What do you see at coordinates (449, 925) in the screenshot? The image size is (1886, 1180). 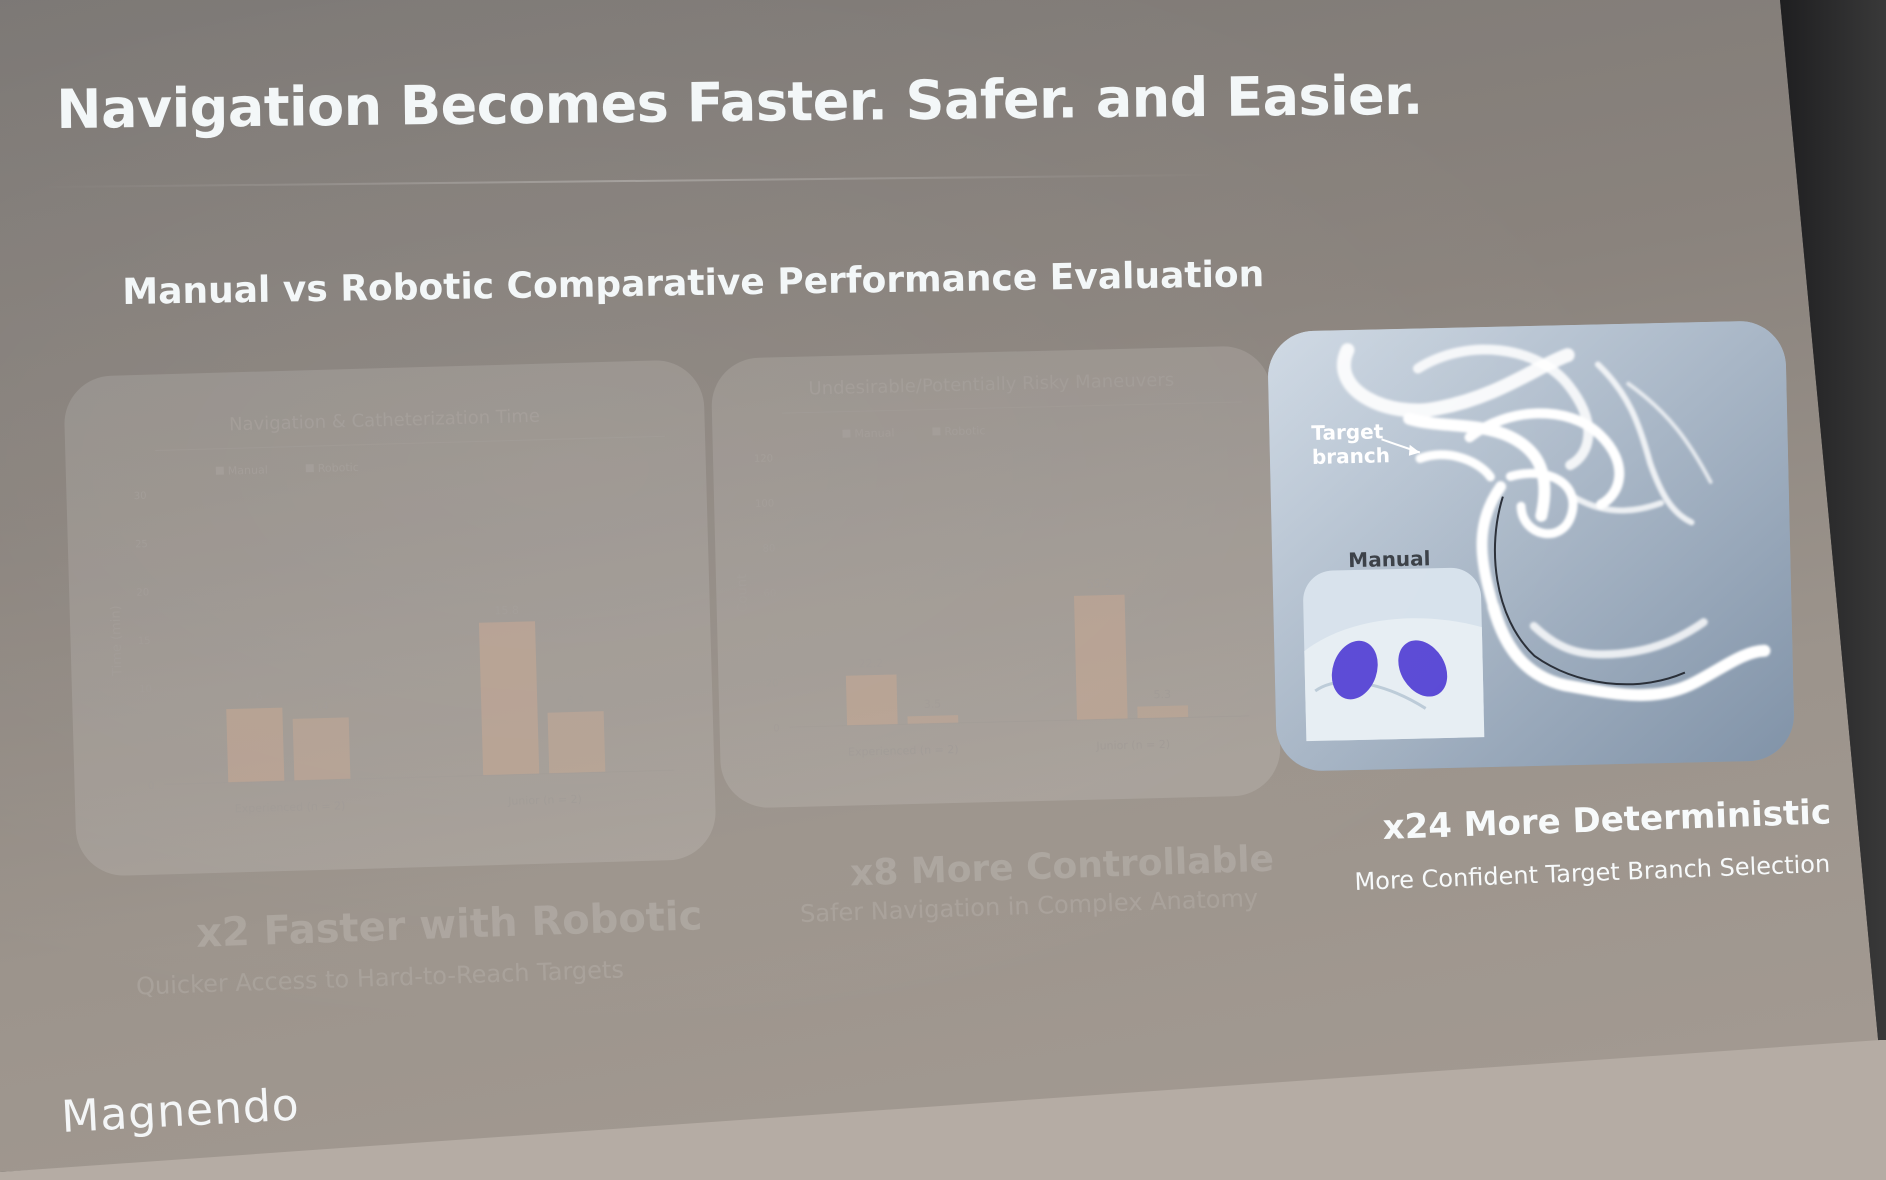 I see `panel1-headline: x2 Faster with Robotic` at bounding box center [449, 925].